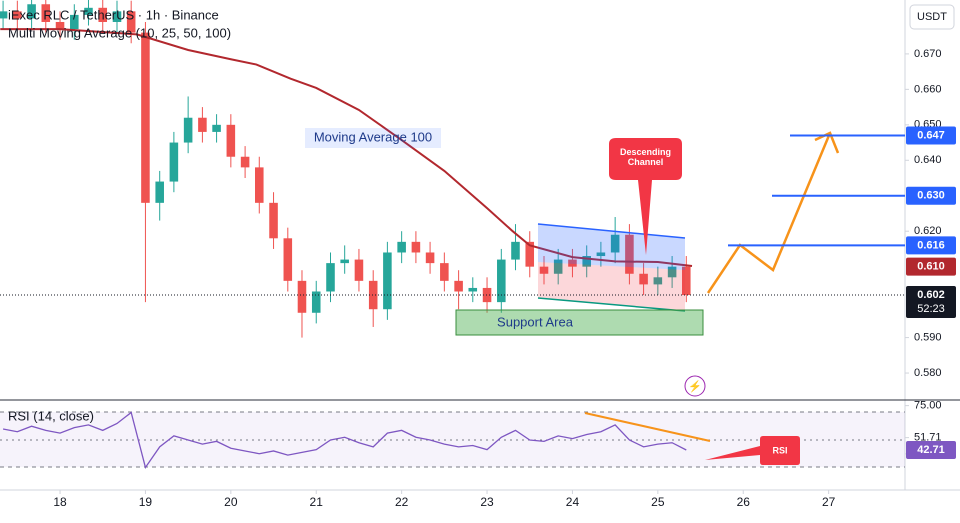 This screenshot has width=960, height=523. I want to click on callout, so click(645, 196).